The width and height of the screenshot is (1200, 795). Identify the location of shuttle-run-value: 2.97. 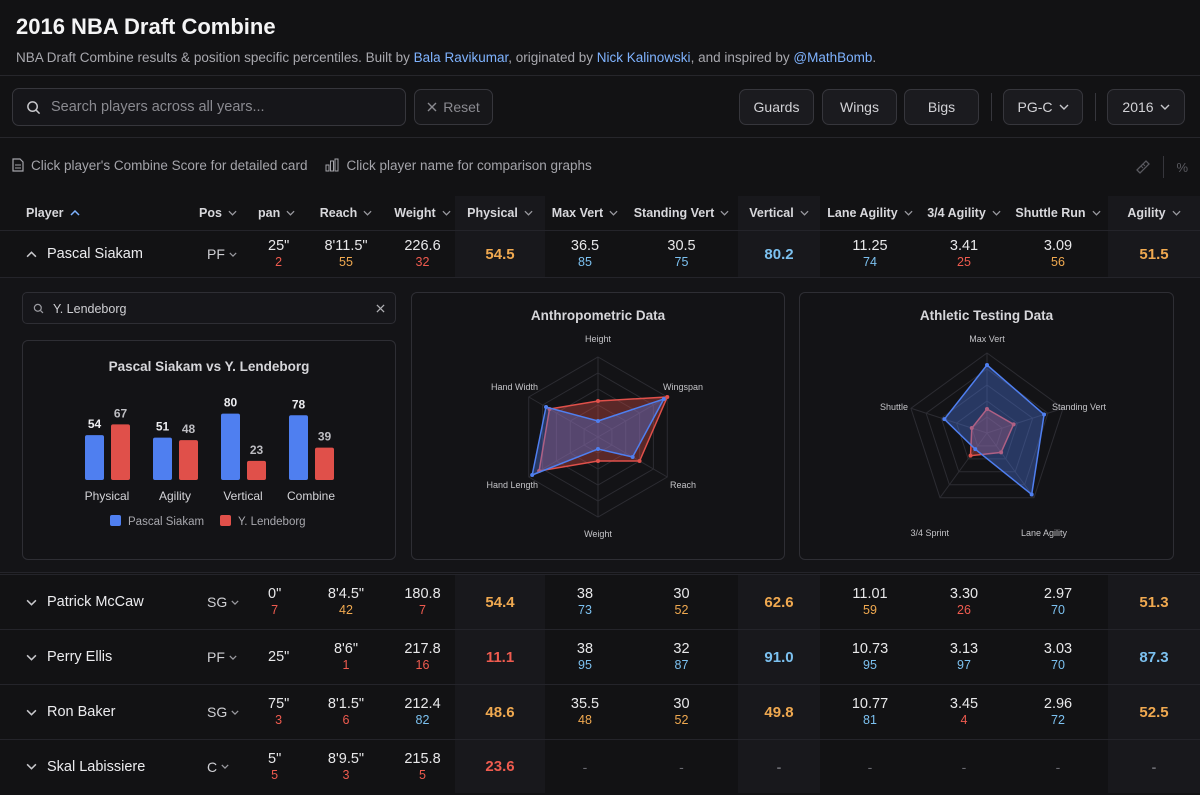
(1058, 594).